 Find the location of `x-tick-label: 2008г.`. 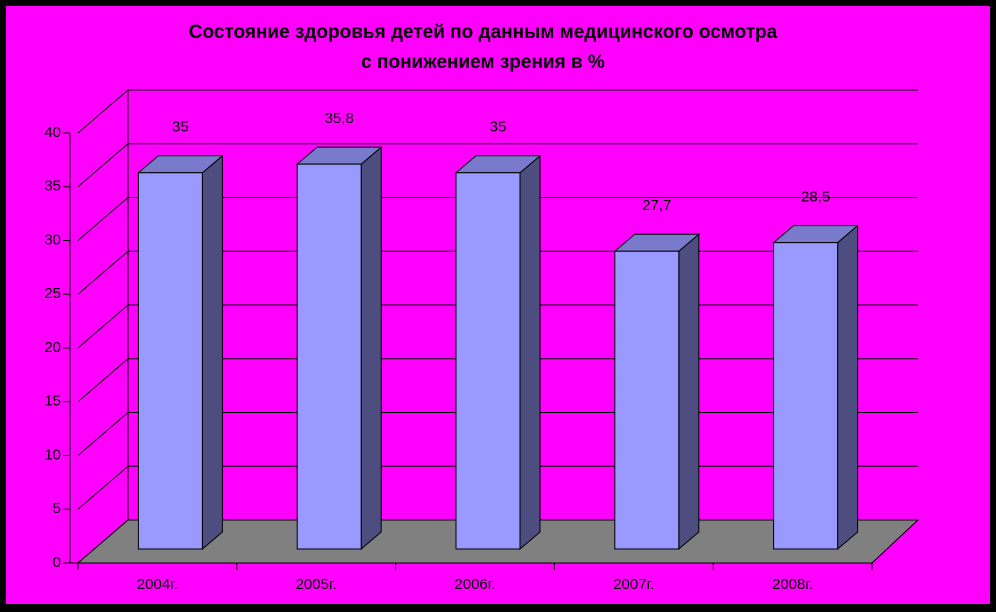

x-tick-label: 2008г. is located at coordinates (792, 584).